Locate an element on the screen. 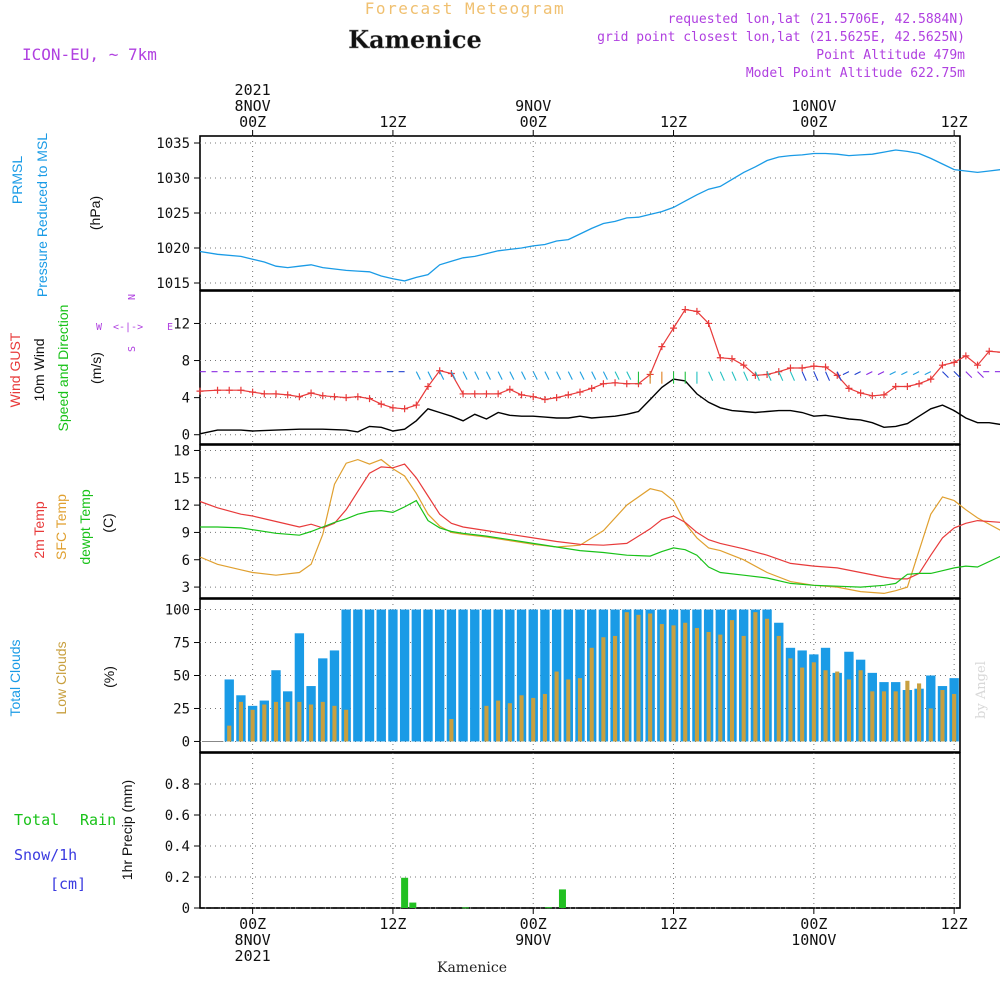 This screenshot has width=1000, height=1000. x-tick-label-bottom: 12Z is located at coordinates (392, 924).